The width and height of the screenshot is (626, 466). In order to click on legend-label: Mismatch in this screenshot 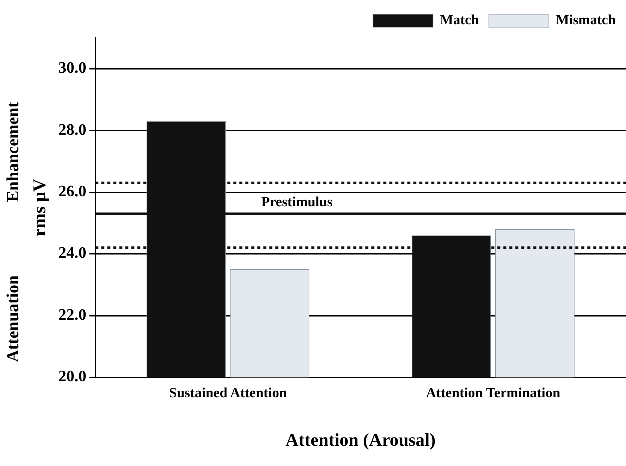, I will do `click(586, 21)`.